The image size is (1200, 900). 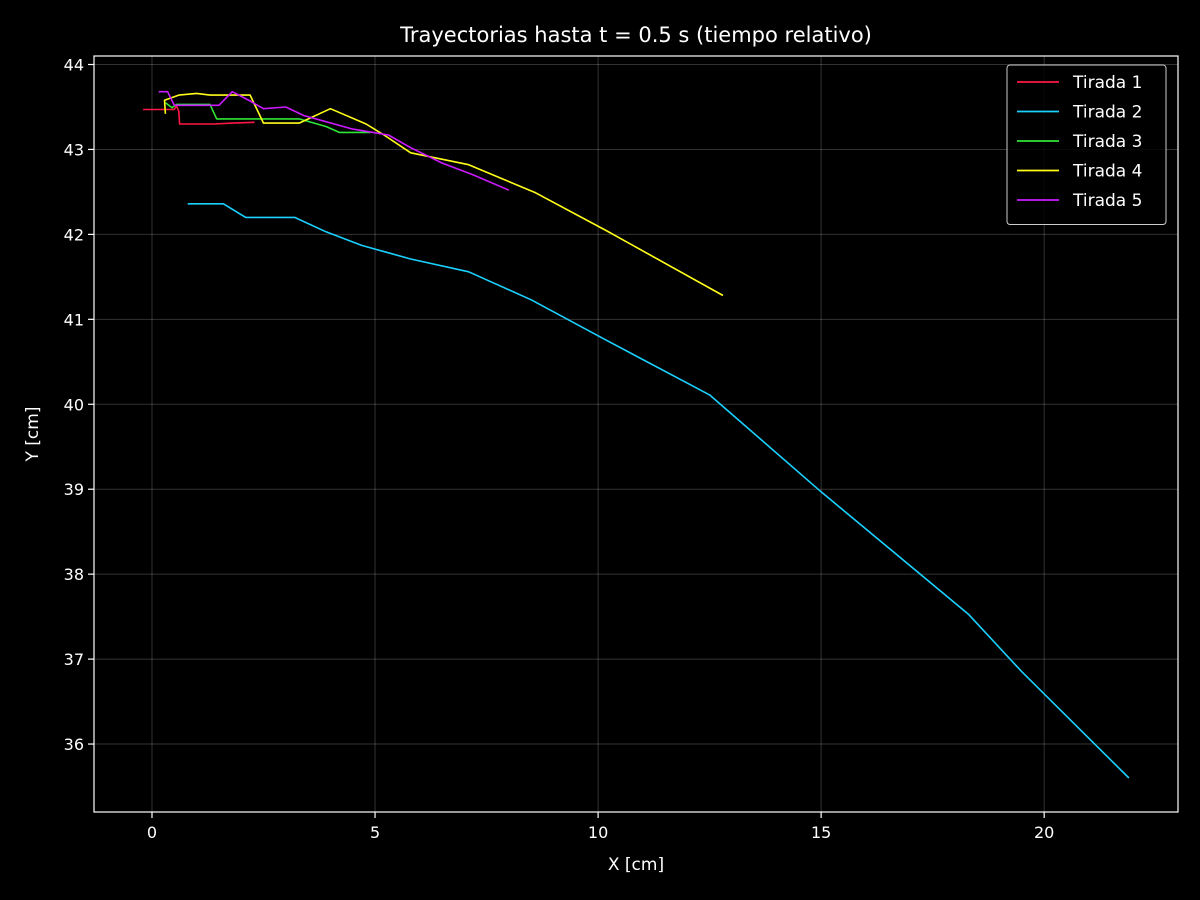 I want to click on y-tick-label: 43, so click(x=74, y=149).